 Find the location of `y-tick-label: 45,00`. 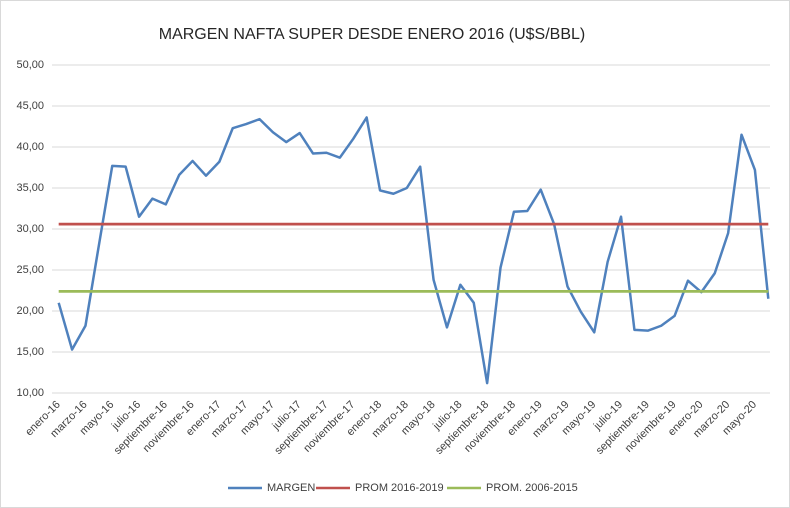

y-tick-label: 45,00 is located at coordinates (30, 106).